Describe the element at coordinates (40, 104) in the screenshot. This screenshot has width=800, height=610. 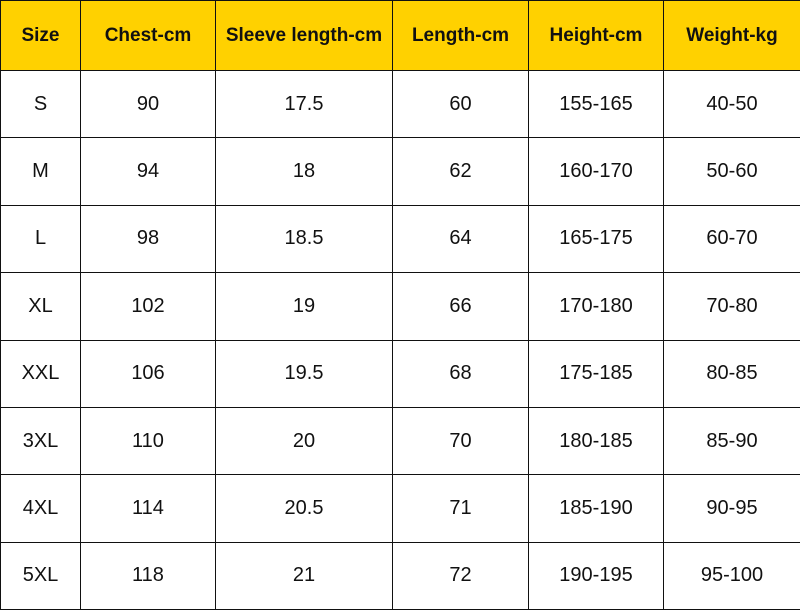
I see `table-cell: S` at that location.